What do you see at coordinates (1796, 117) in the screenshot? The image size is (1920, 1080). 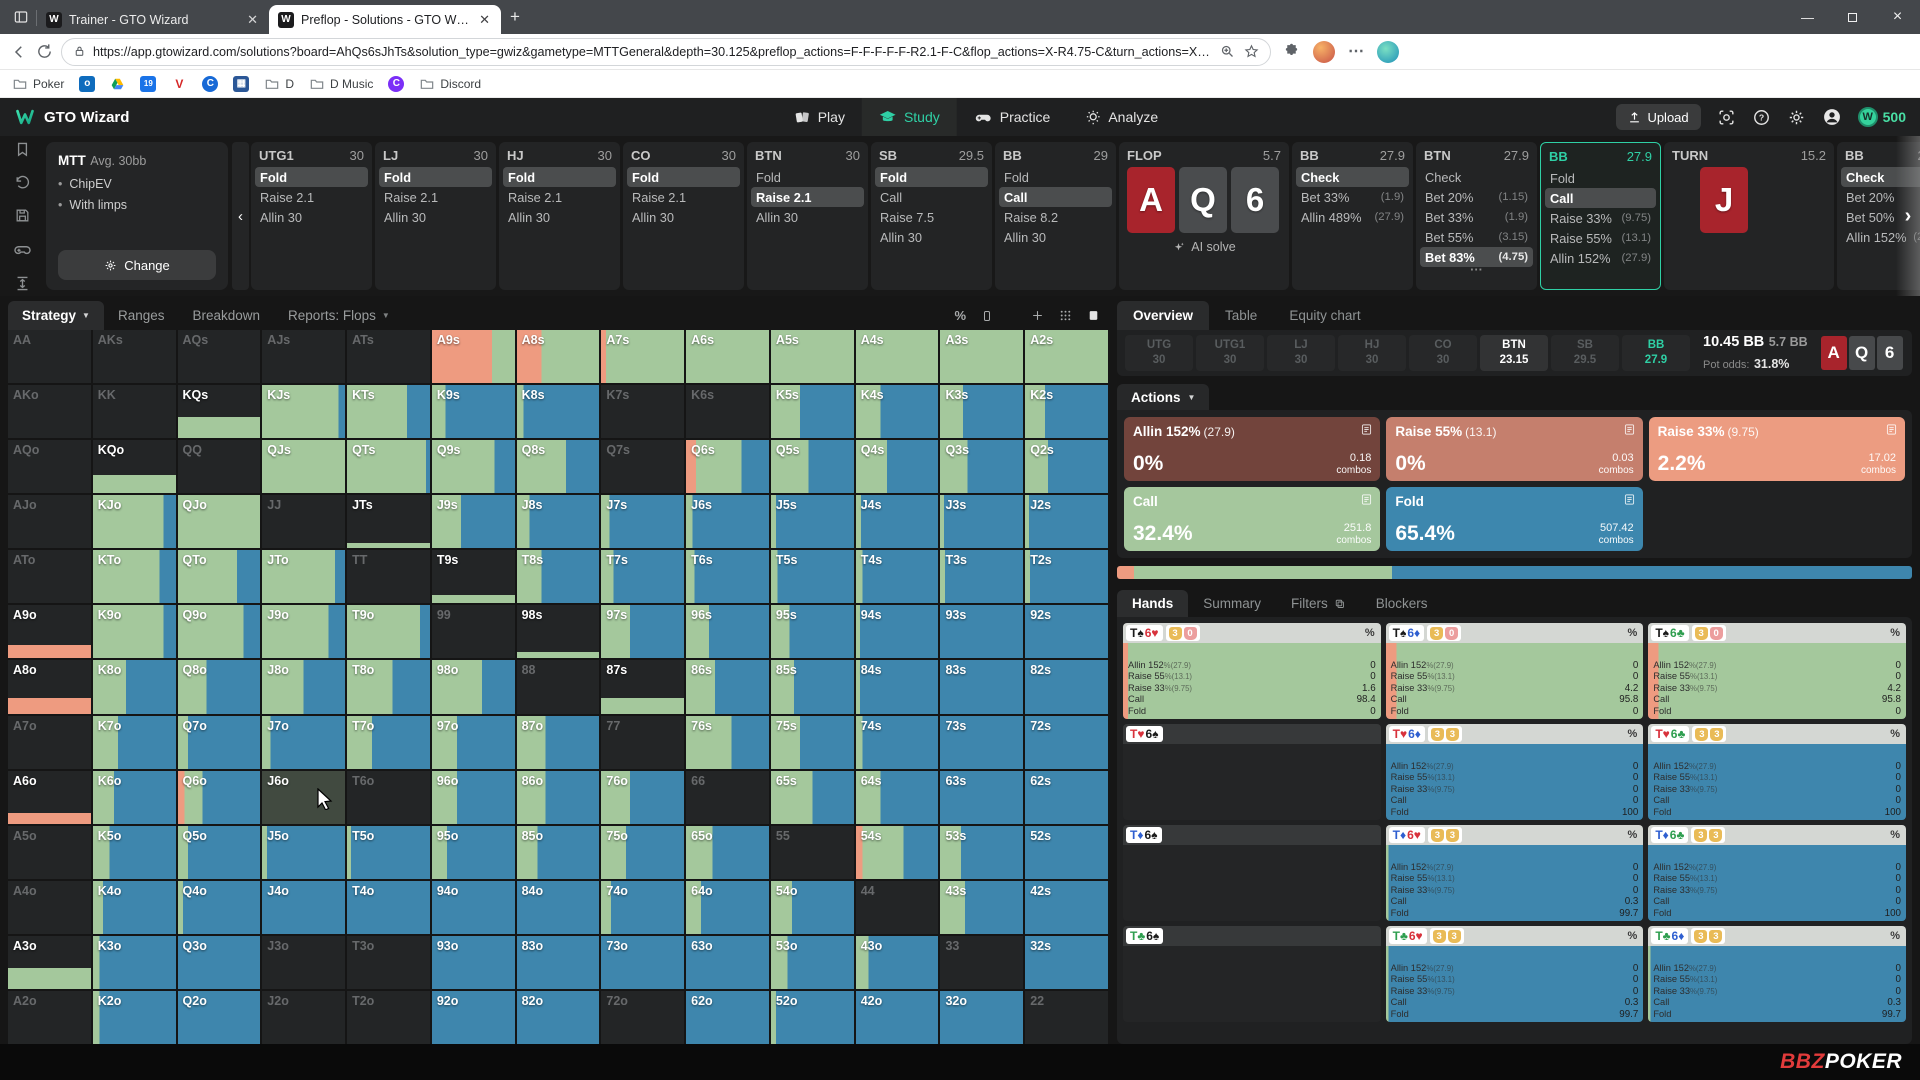 I see `settings-gear-icon` at bounding box center [1796, 117].